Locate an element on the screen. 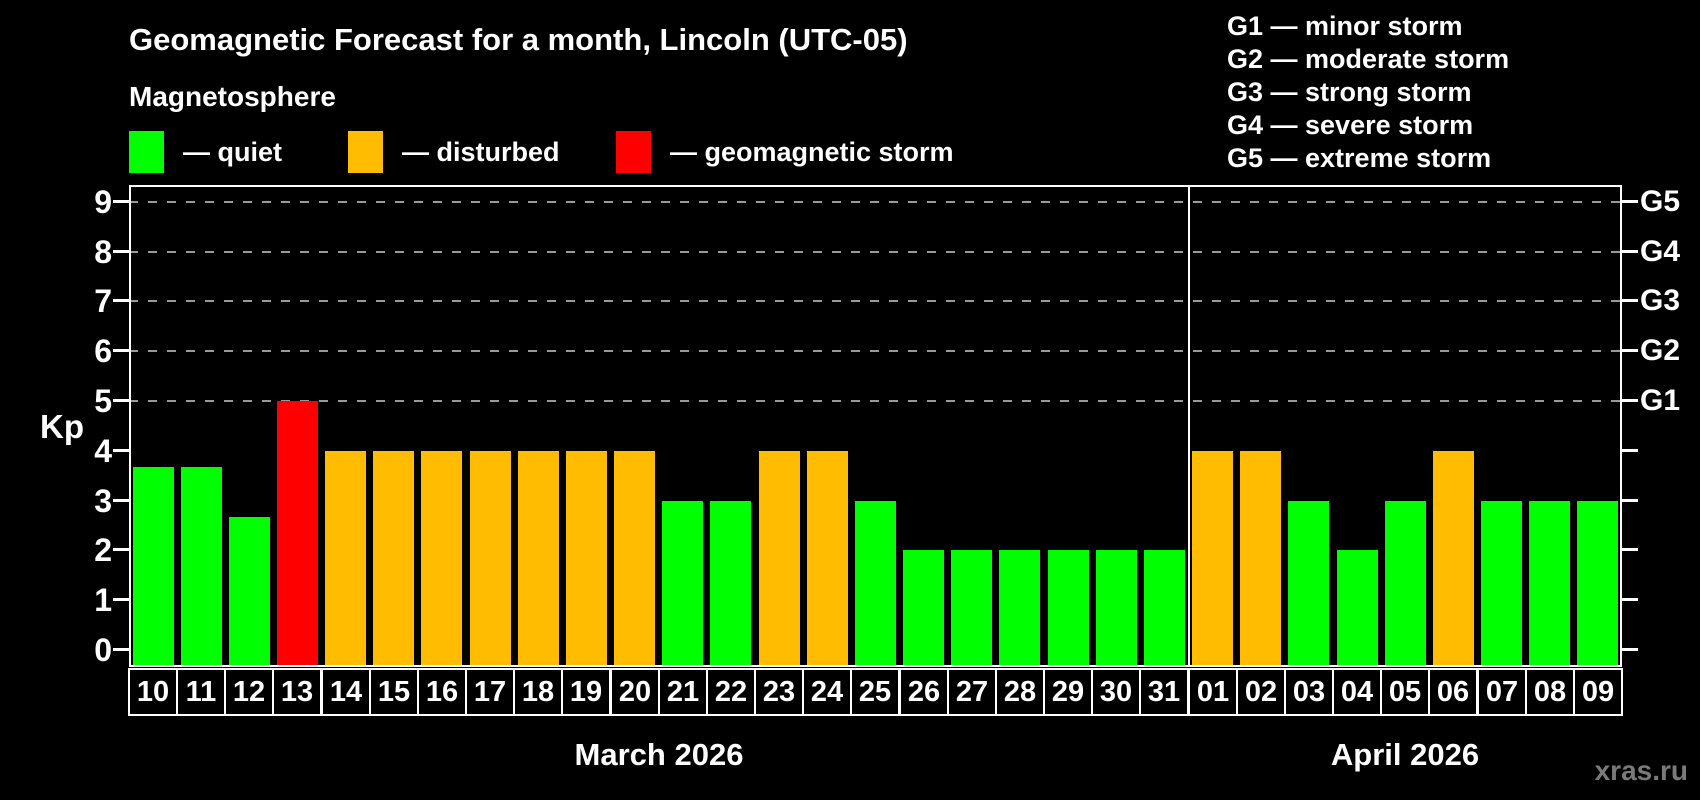 Image resolution: width=1700 pixels, height=800 pixels. day-label-cell: 10 is located at coordinates (153, 692).